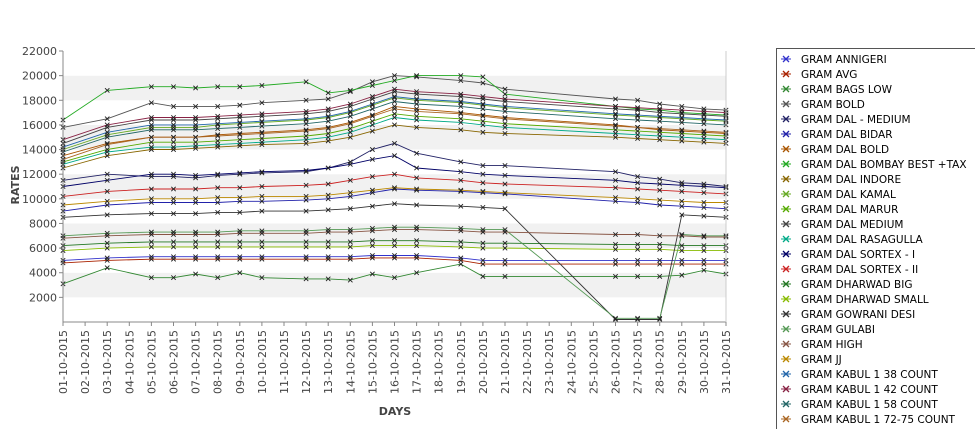  What do you see at coordinates (240, 362) in the screenshot?
I see `x-tick-label: 09-10-2015` at bounding box center [240, 362].